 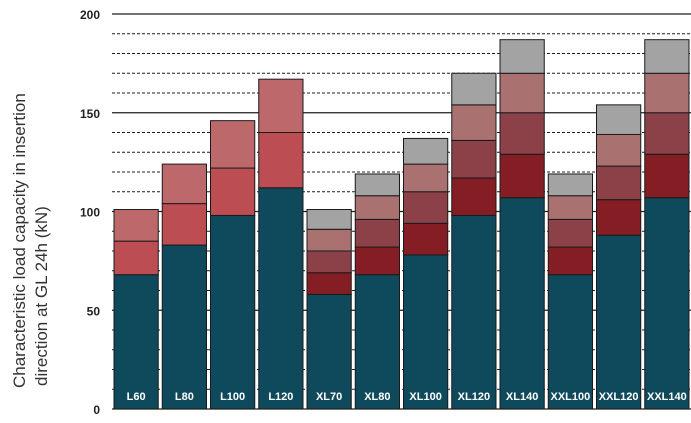 What do you see at coordinates (136, 397) in the screenshot?
I see `bar-category-label: L60` at bounding box center [136, 397].